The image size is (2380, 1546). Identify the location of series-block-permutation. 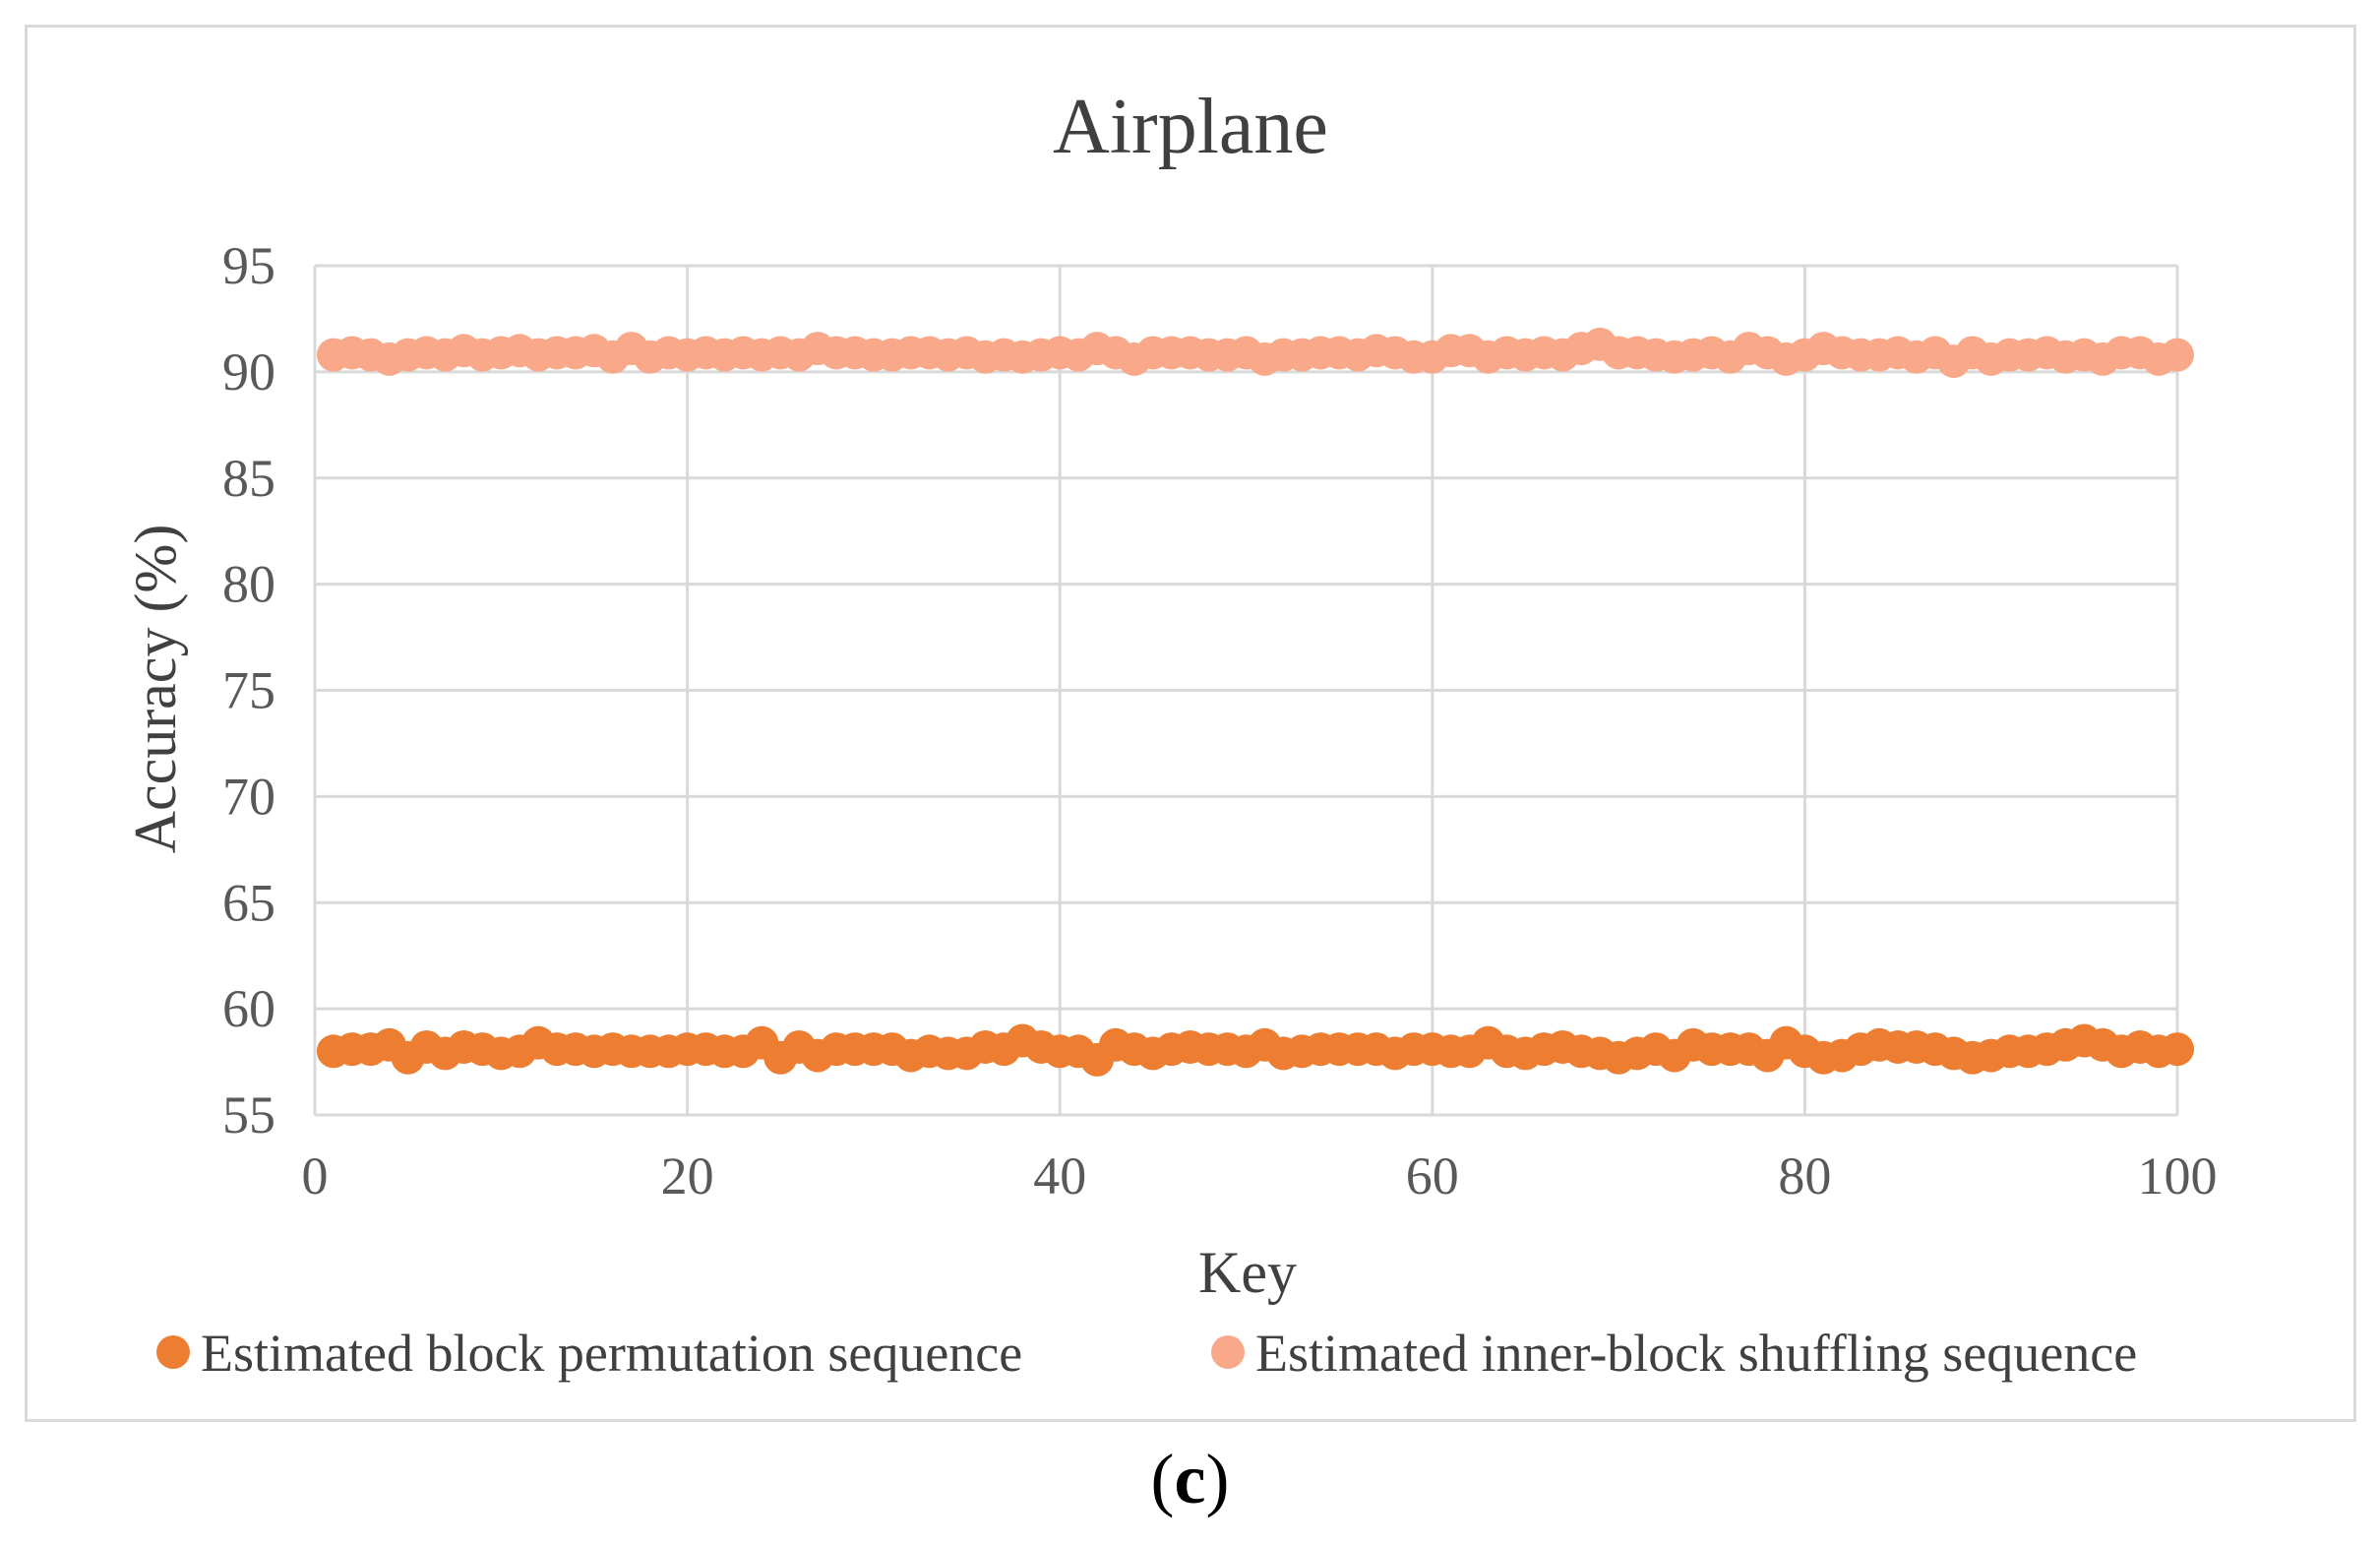
(1255, 1050).